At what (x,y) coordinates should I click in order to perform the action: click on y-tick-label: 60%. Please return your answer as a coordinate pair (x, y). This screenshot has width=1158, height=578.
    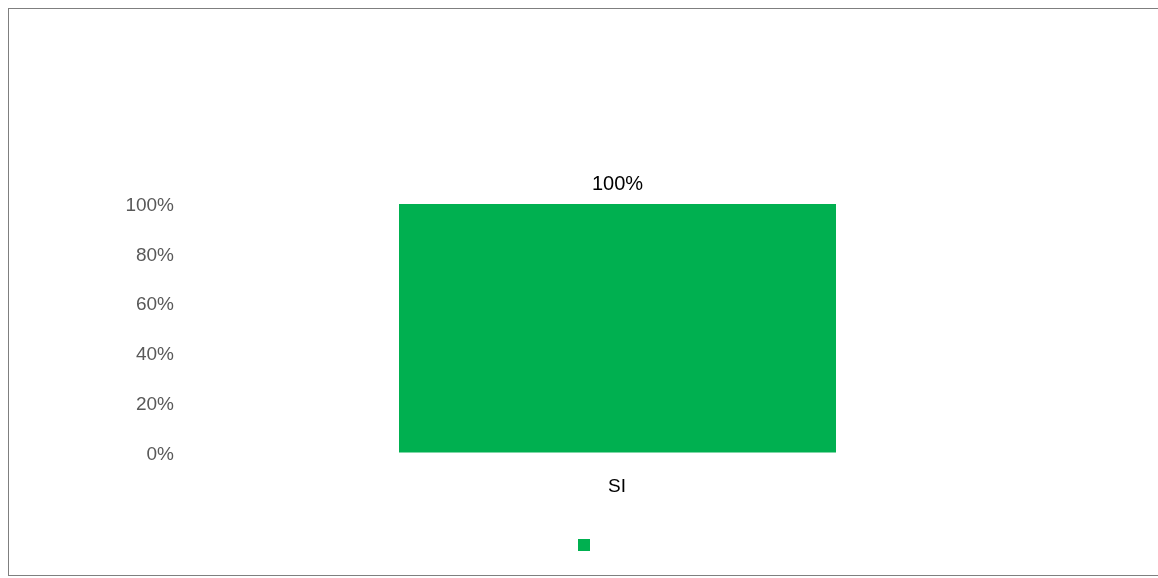
    Looking at the image, I should click on (155, 304).